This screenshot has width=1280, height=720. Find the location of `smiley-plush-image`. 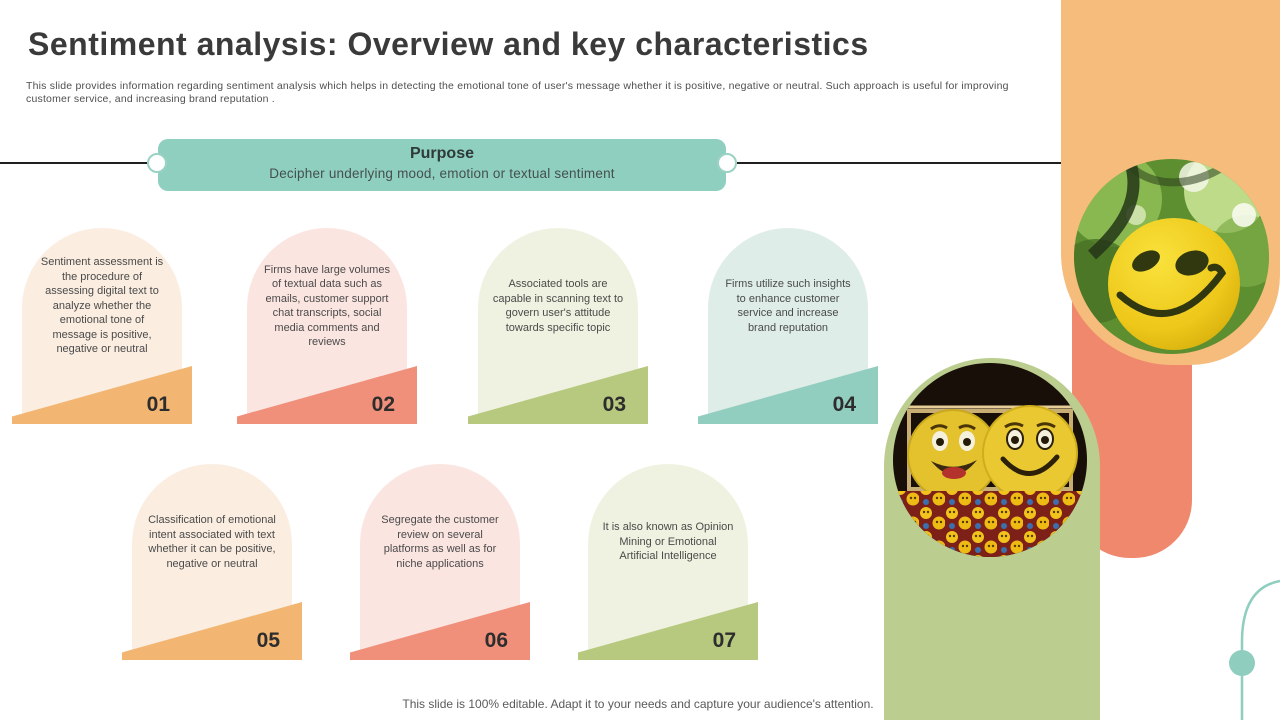

smiley-plush-image is located at coordinates (990, 460).